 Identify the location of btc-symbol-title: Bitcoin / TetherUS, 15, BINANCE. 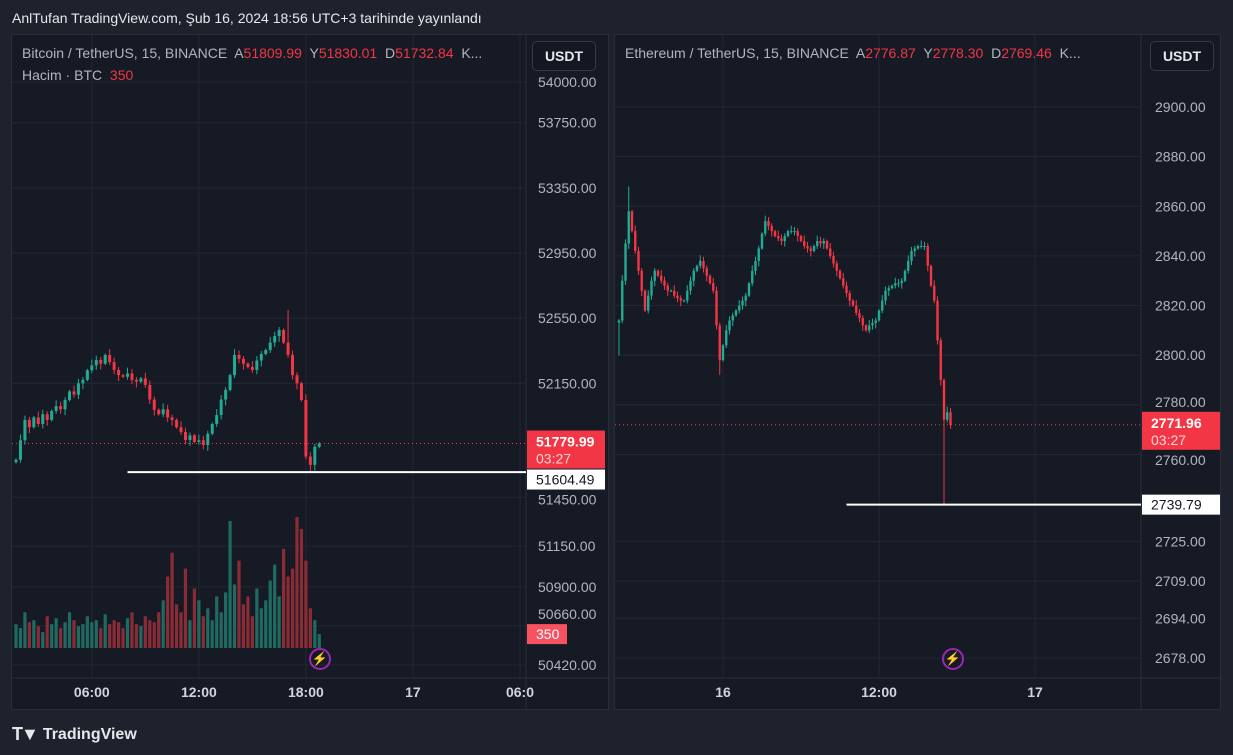
(125, 53).